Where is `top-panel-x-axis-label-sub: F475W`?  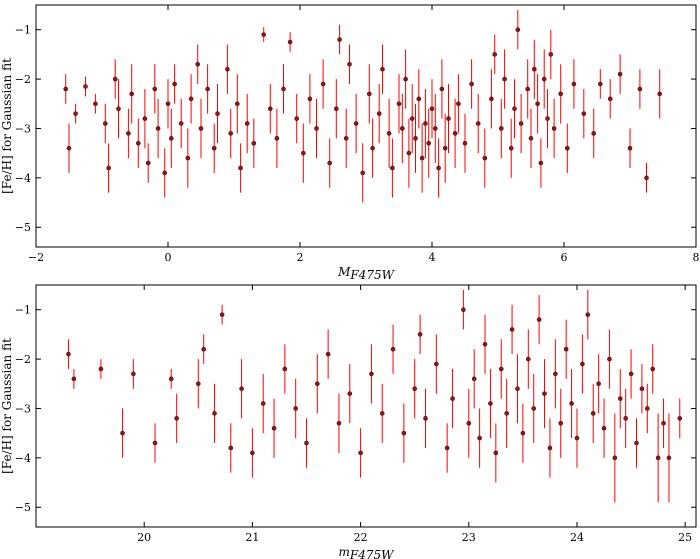 top-panel-x-axis-label-sub: F475W is located at coordinates (372, 275).